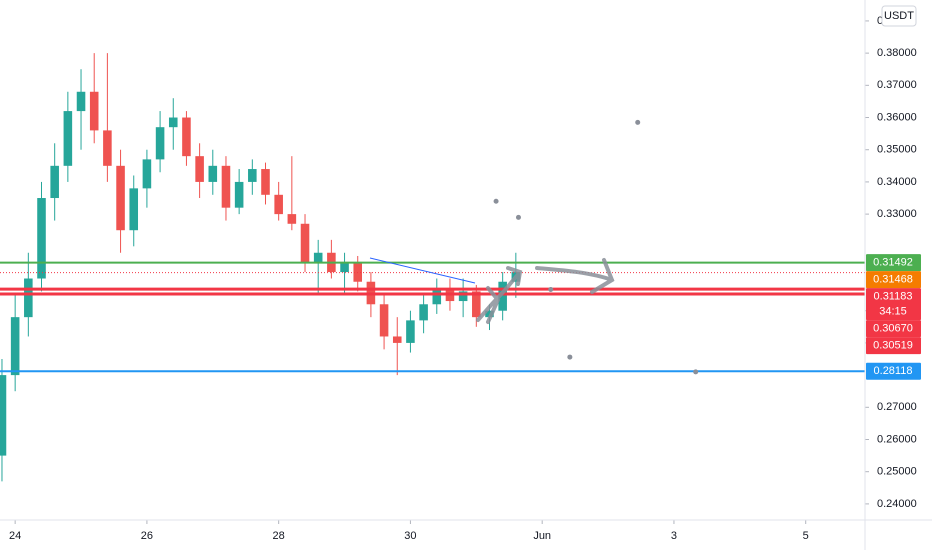  Describe the element at coordinates (897, 150) in the screenshot. I see `y-tick-label: 0.35000` at that location.